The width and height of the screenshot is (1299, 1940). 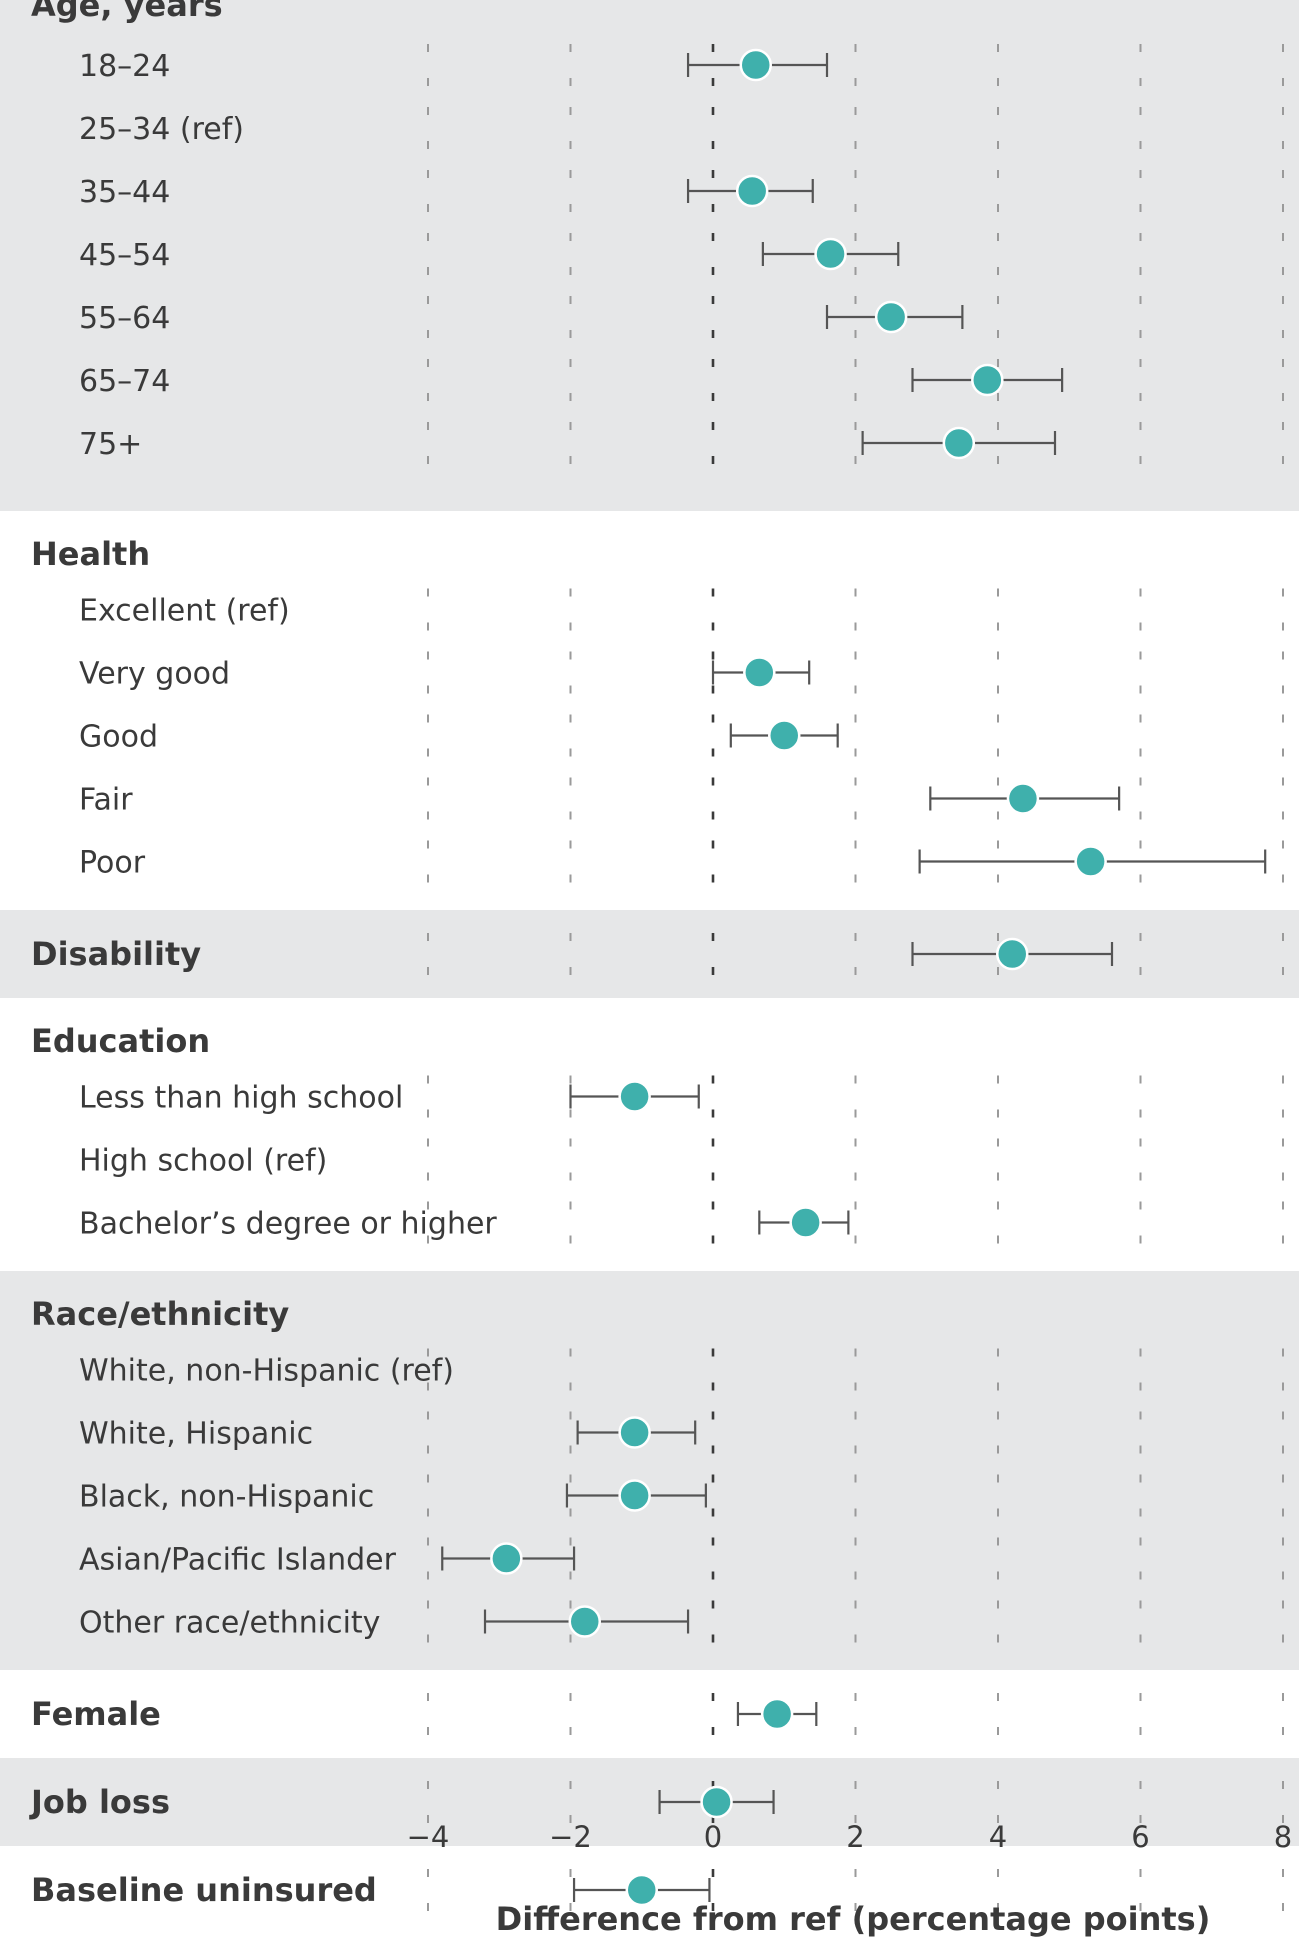 I want to click on x-tick-label: −2, so click(x=570, y=1837).